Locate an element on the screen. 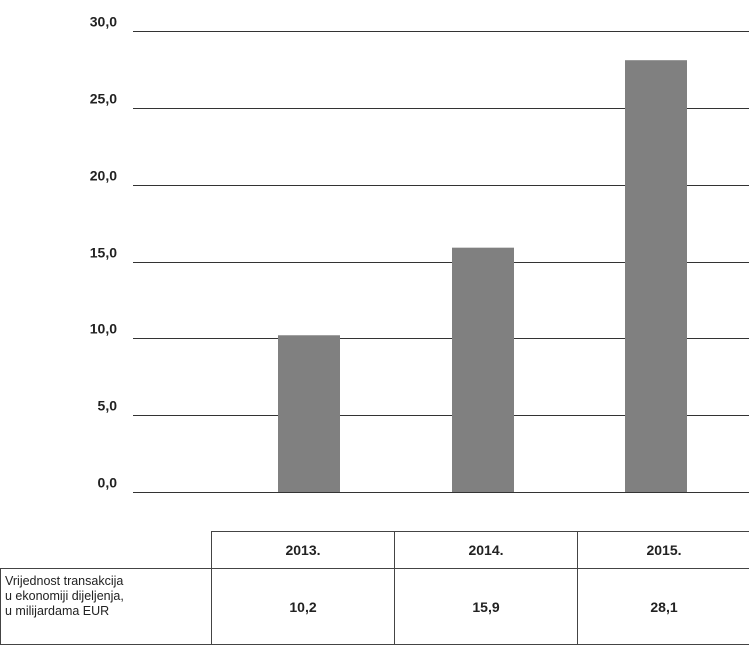  bar-2015 is located at coordinates (656, 276).